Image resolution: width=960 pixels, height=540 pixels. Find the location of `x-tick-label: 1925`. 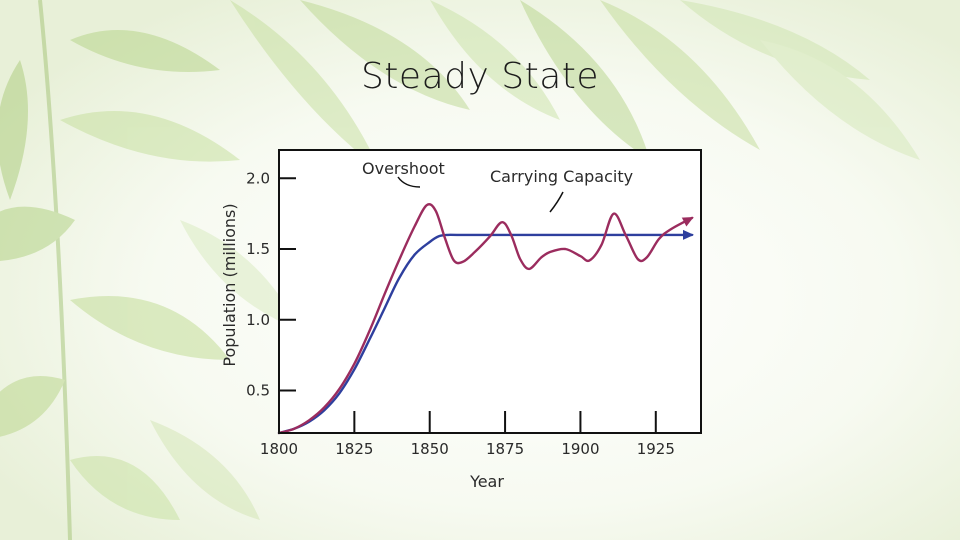

x-tick-label: 1925 is located at coordinates (656, 449).